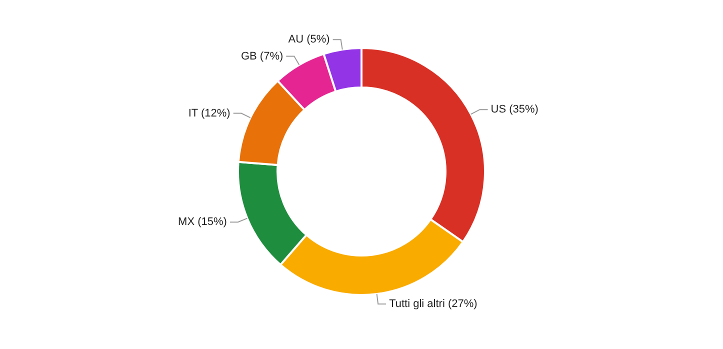 The image size is (723, 349). Describe the element at coordinates (262, 56) in the screenshot. I see `slice-label: GB (7%)` at that location.